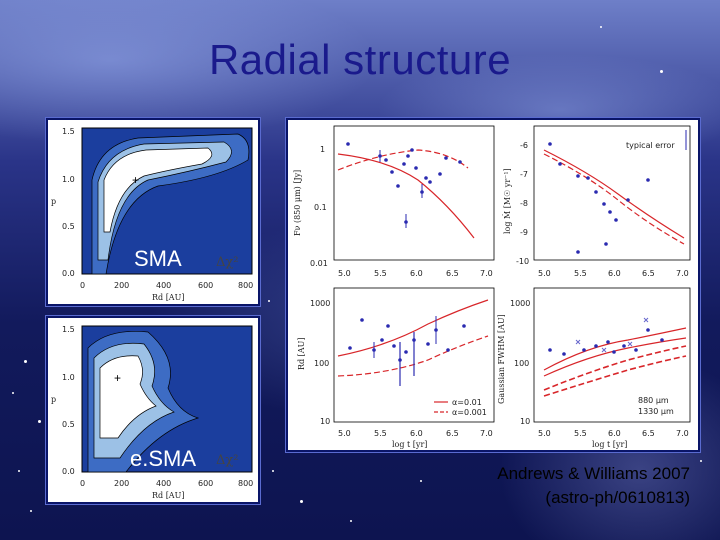 The height and width of the screenshot is (540, 720). Describe the element at coordinates (404, 183) in the screenshot. I see `data-points-top-left` at that location.